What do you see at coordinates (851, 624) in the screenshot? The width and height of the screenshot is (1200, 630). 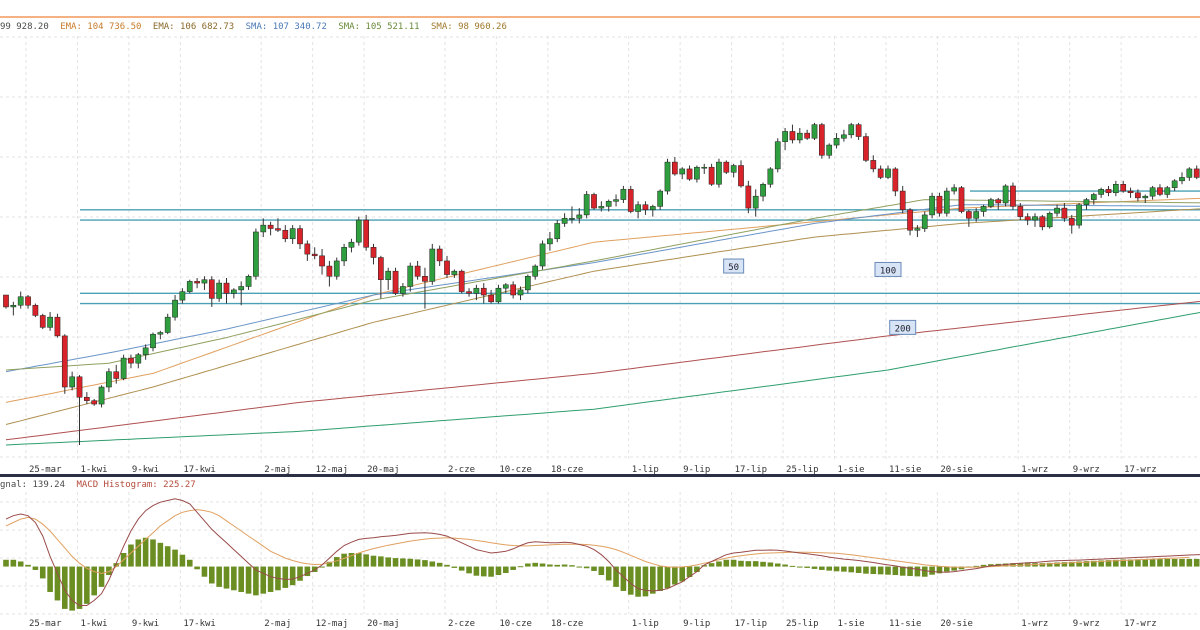 I see `x-tick-label: 1-sie` at bounding box center [851, 624].